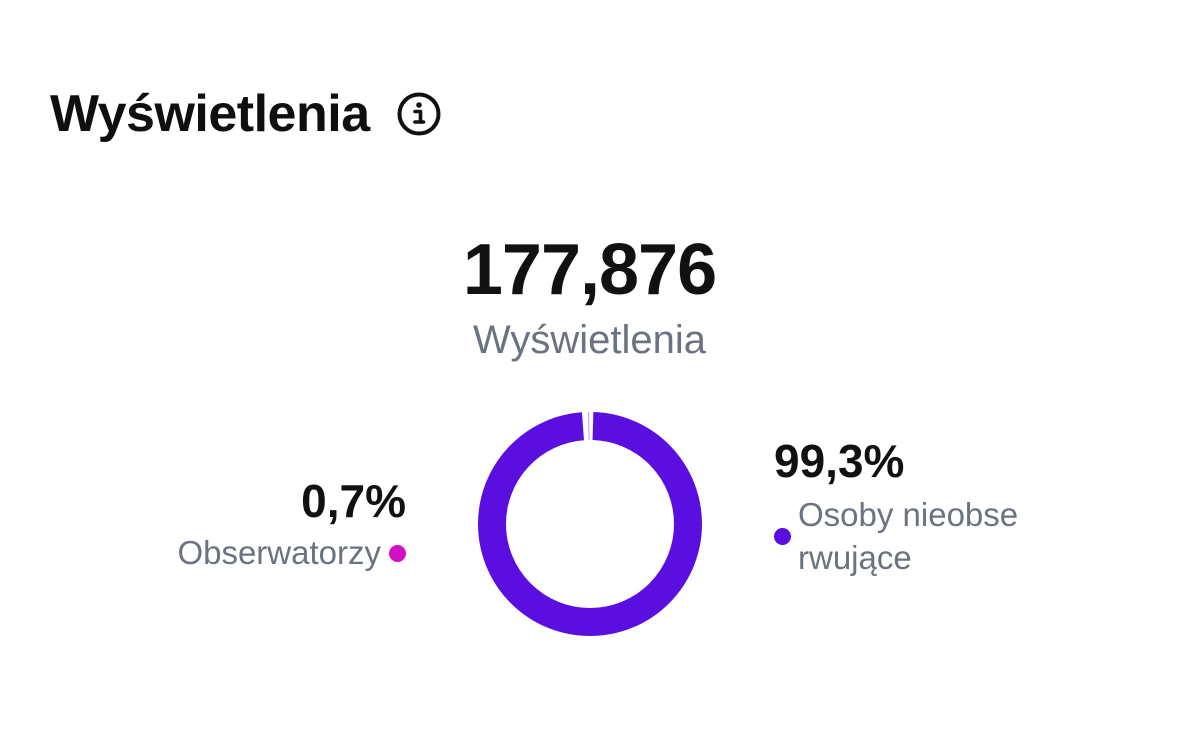 The width and height of the screenshot is (1179, 755). I want to click on non-followers-label: Osoby nieobserwujące, so click(908, 536).